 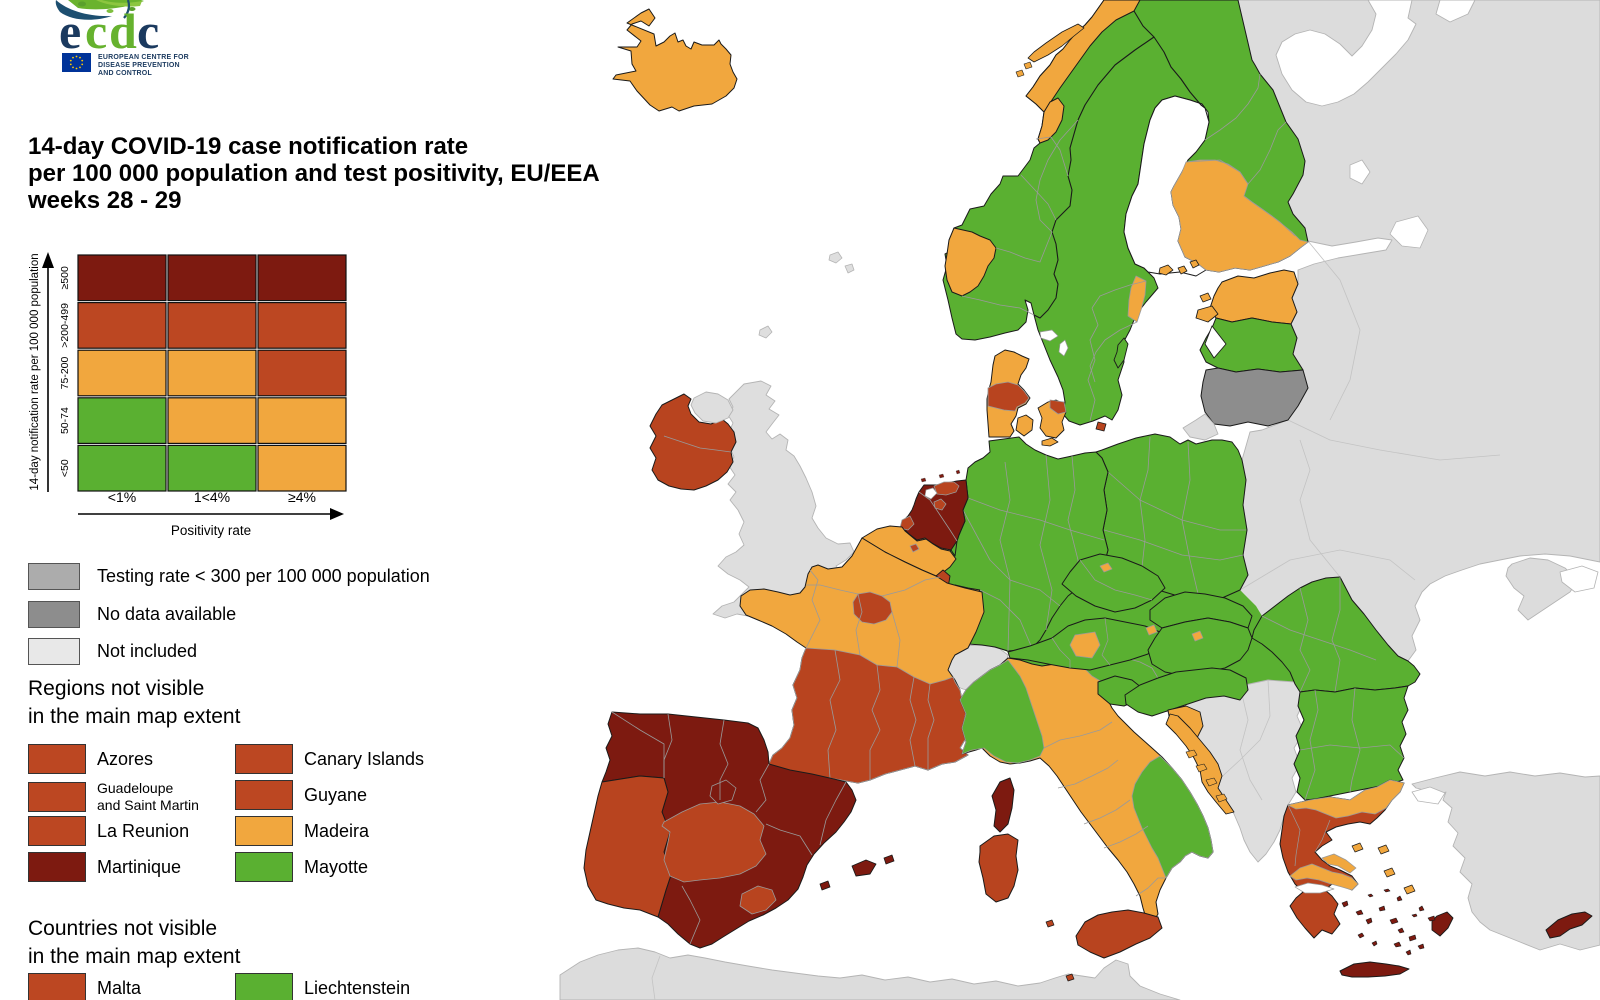 I want to click on svg-text: e, so click(x=70, y=31).